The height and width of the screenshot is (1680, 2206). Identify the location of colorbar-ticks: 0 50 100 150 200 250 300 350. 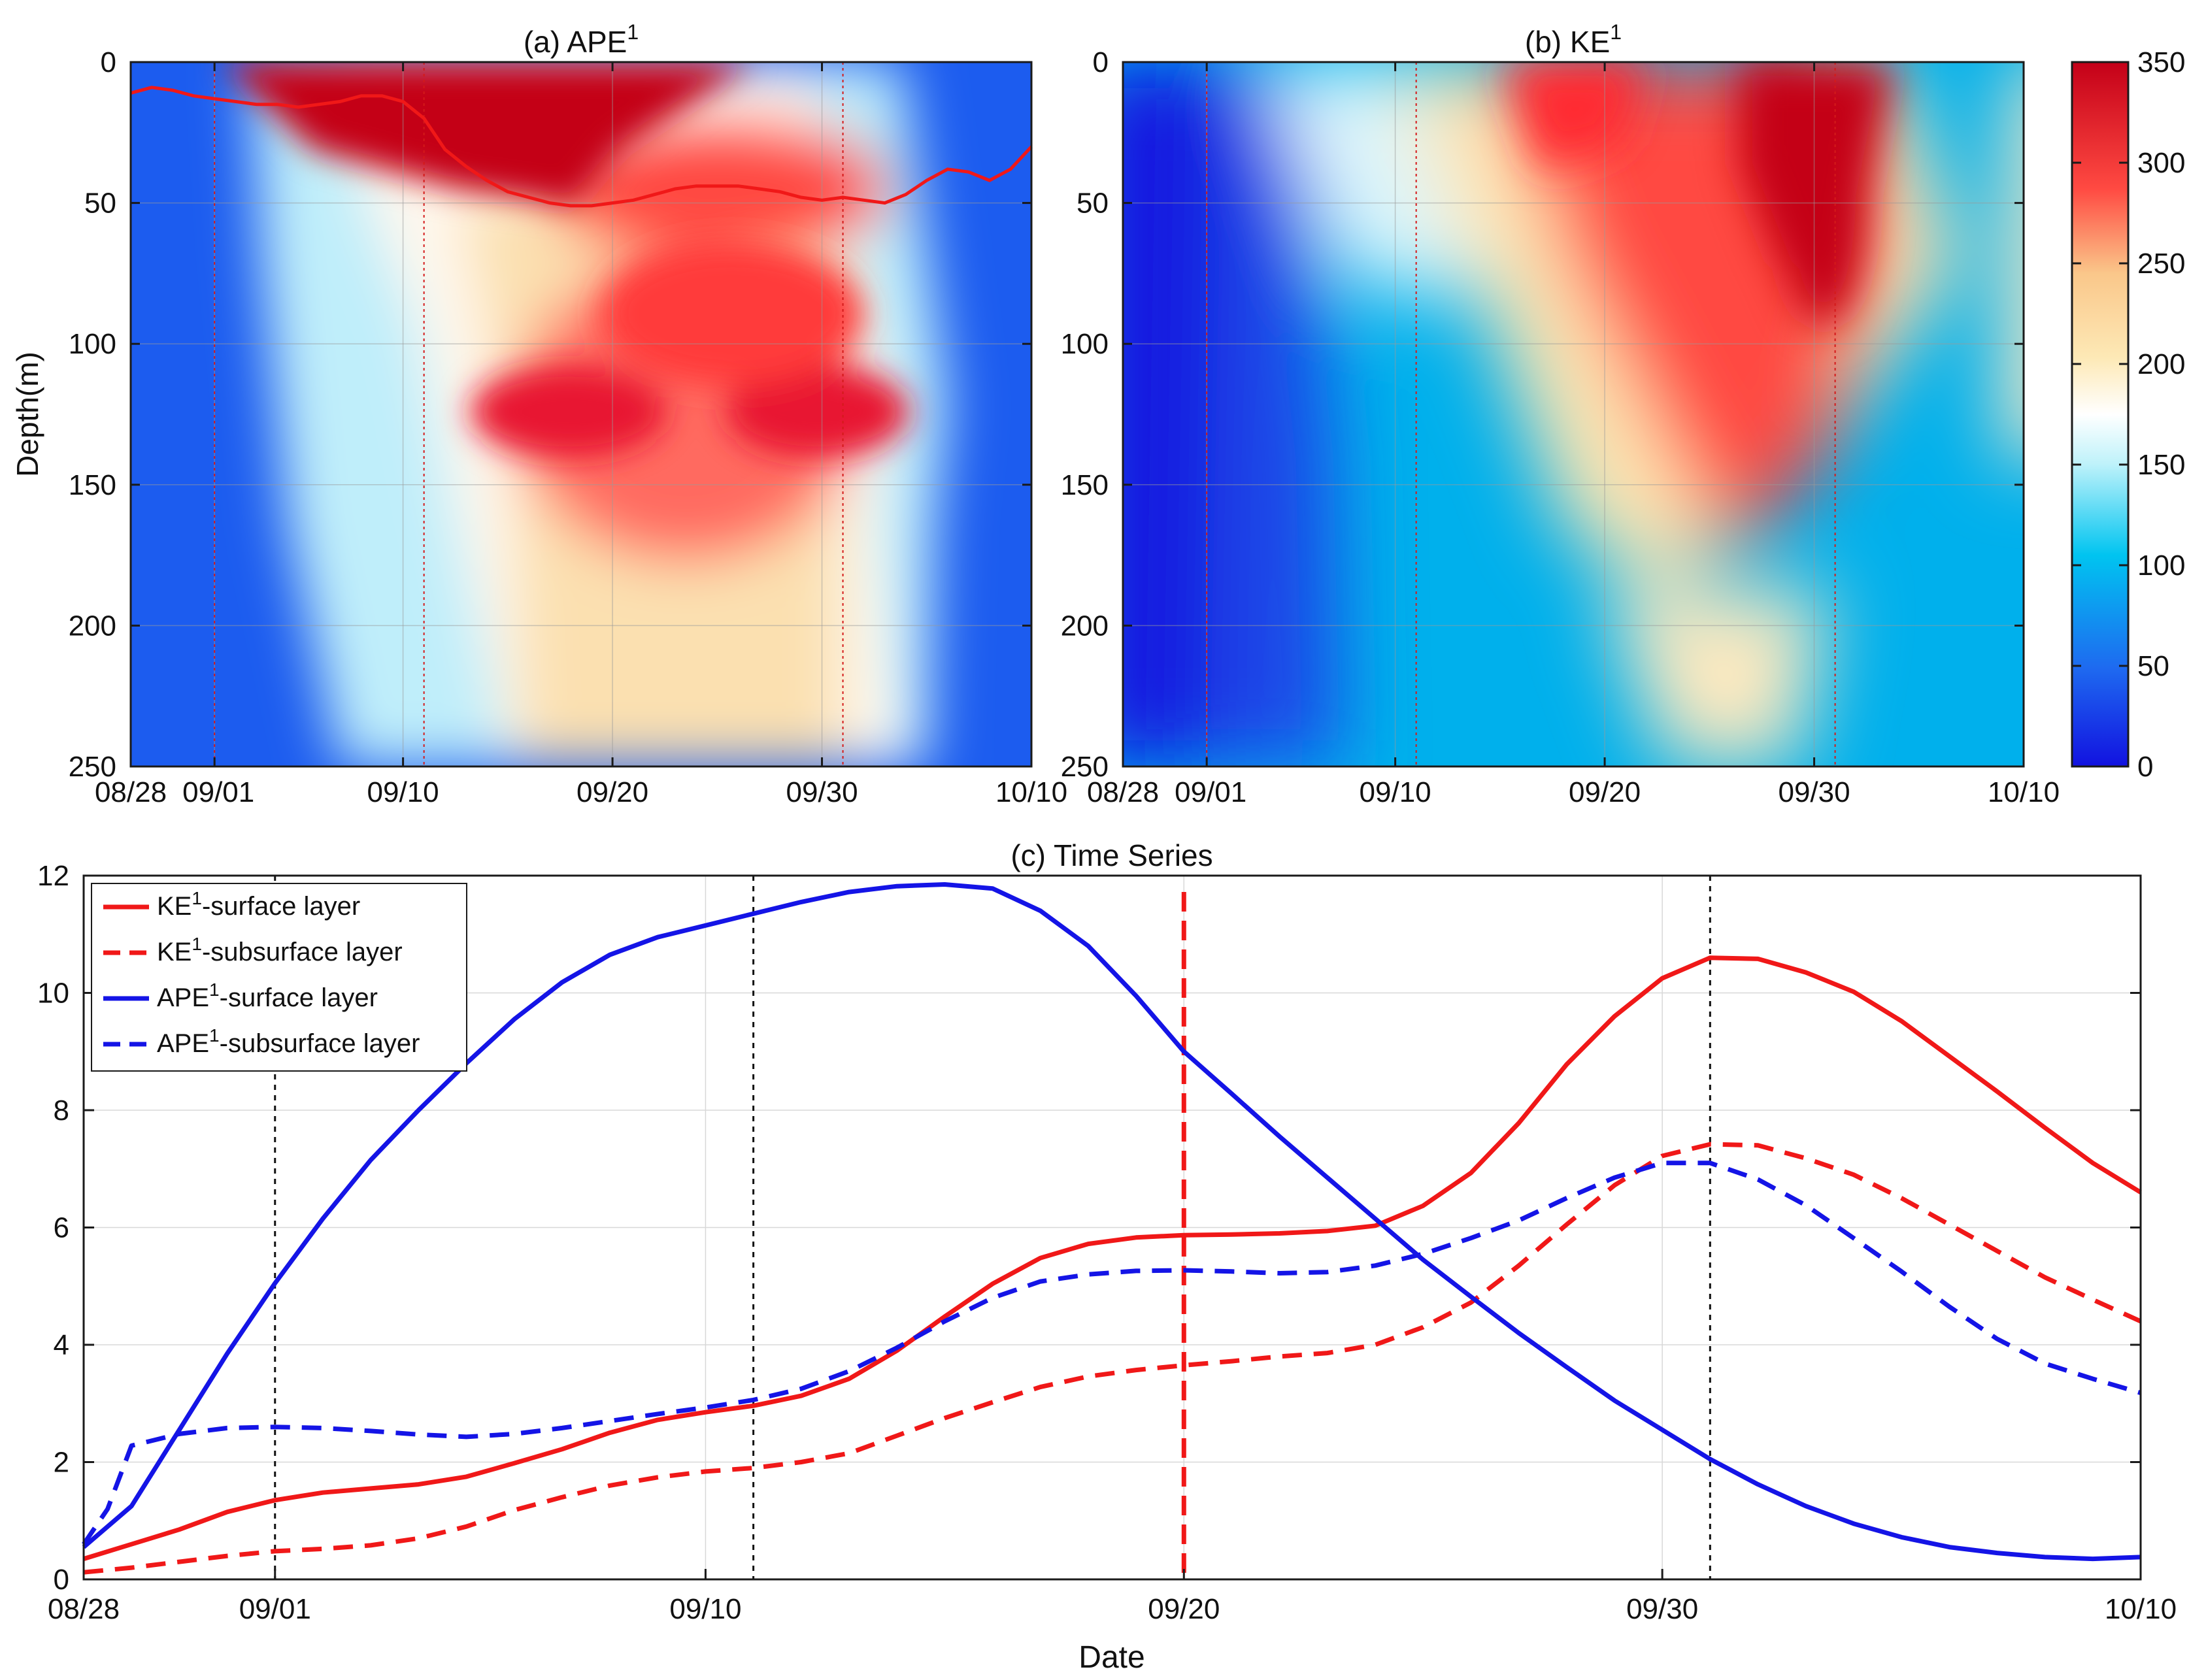
(2128, 414).